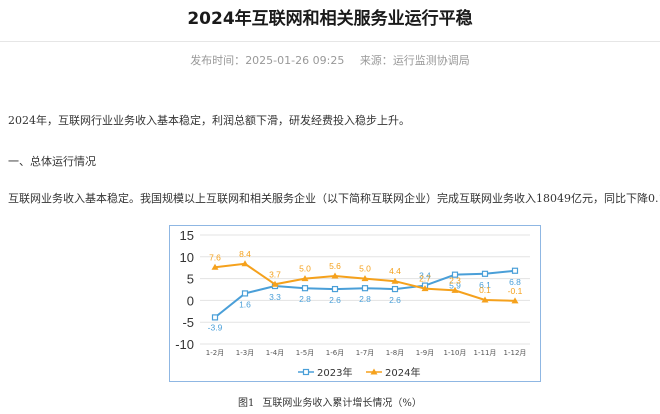 The image size is (660, 414). What do you see at coordinates (215, 257) in the screenshot?
I see `data-label: 7.6` at bounding box center [215, 257].